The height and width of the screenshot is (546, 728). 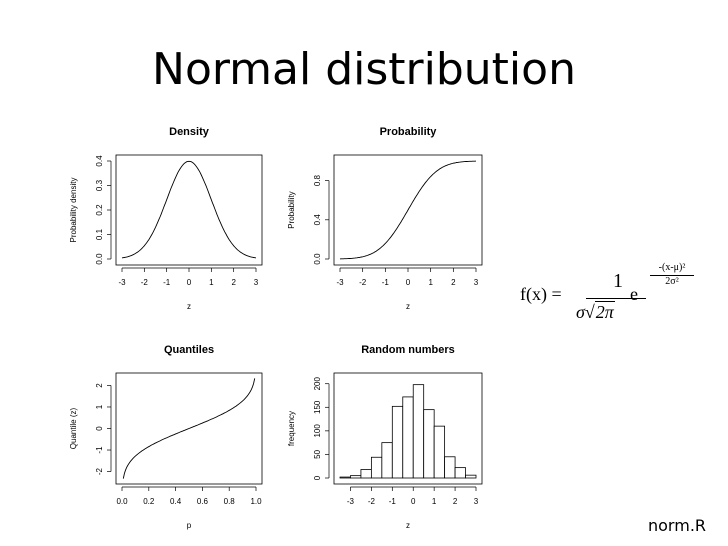 I want to click on y-axis-label: Quantile (z), so click(x=73, y=428).